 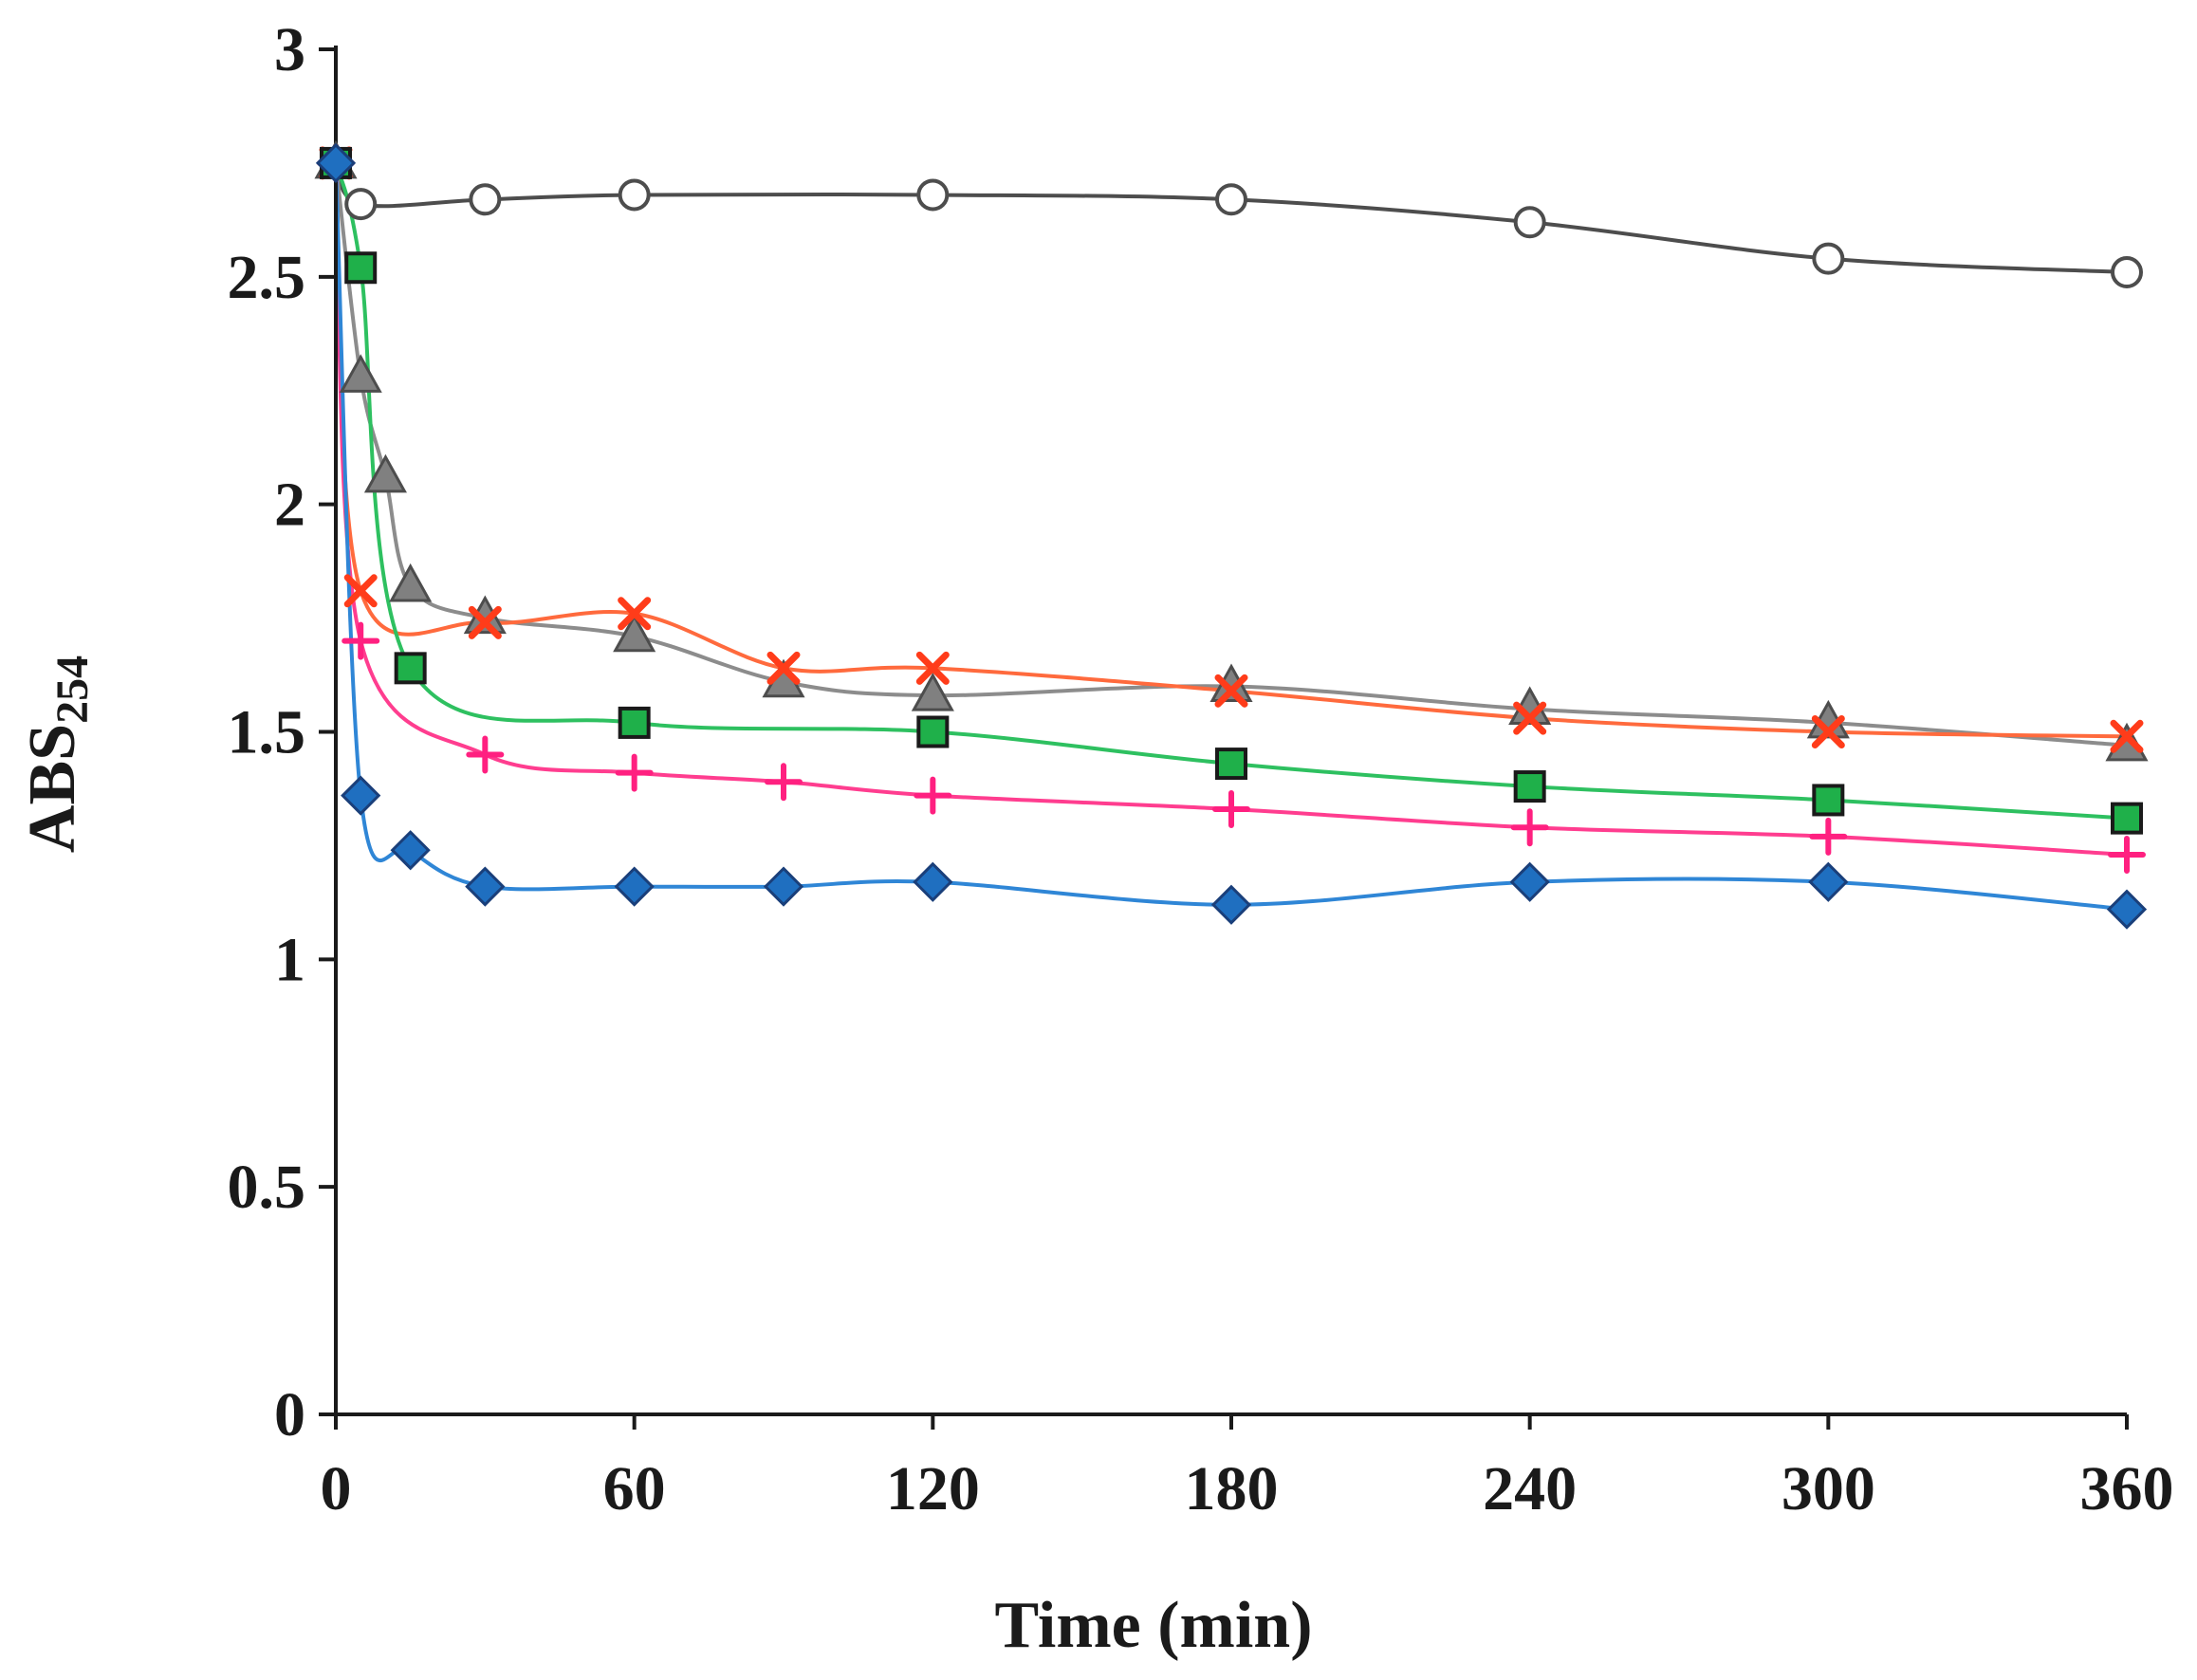 I want to click on y-tick-label: 2.5, so click(x=267, y=277).